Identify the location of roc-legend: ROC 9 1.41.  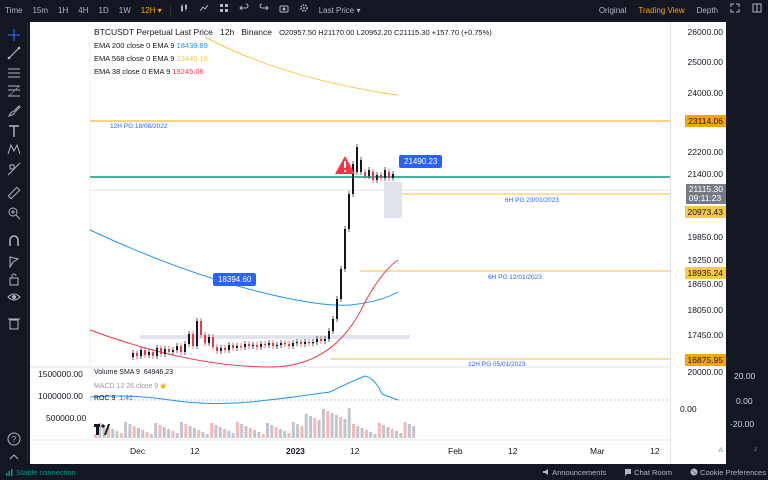
(113, 398).